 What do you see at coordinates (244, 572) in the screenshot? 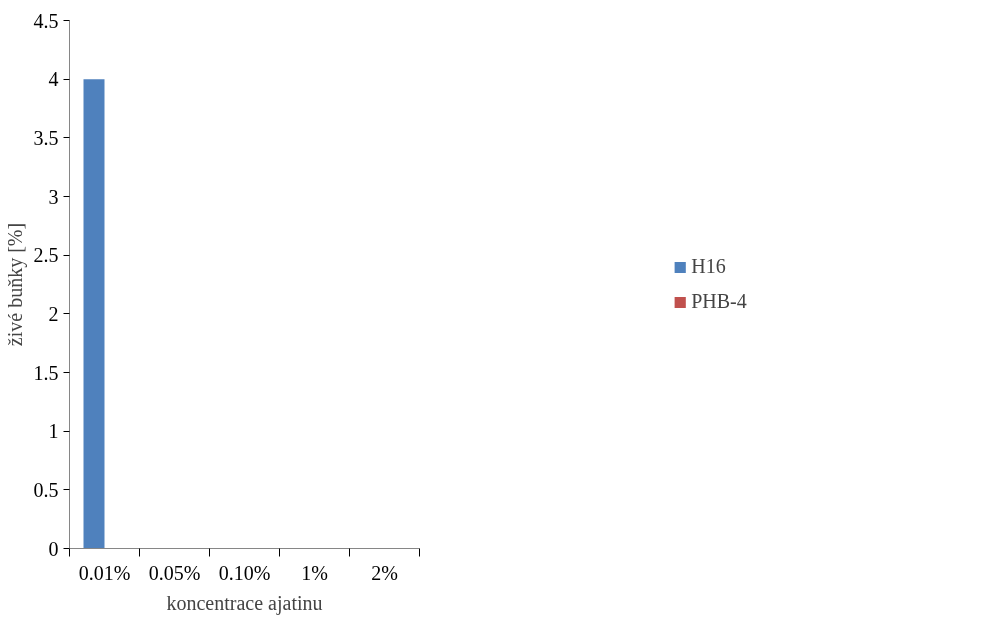
I see `x-tick-label: 0.10%` at bounding box center [244, 572].